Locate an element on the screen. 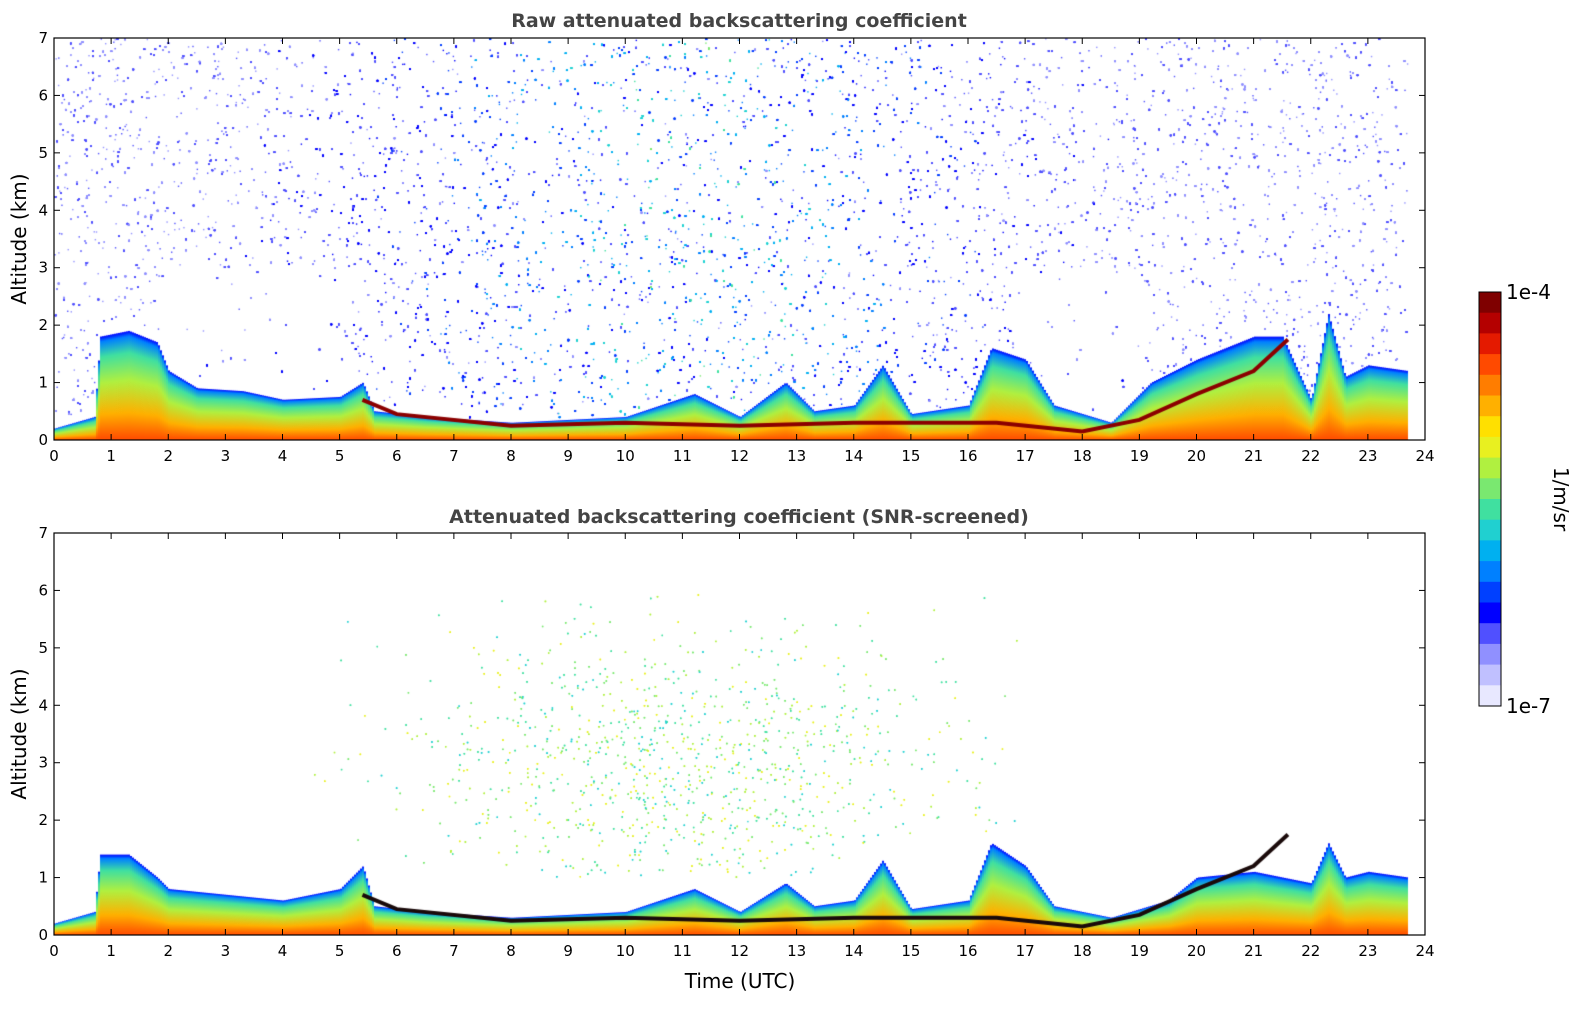 The height and width of the screenshot is (1020, 1595). colorbar: 1e-4 1e-7 1/m/sr is located at coordinates (1525, 499).